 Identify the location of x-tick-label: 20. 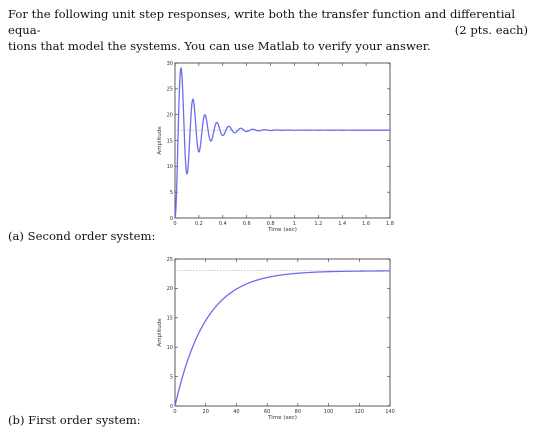
(206, 412).